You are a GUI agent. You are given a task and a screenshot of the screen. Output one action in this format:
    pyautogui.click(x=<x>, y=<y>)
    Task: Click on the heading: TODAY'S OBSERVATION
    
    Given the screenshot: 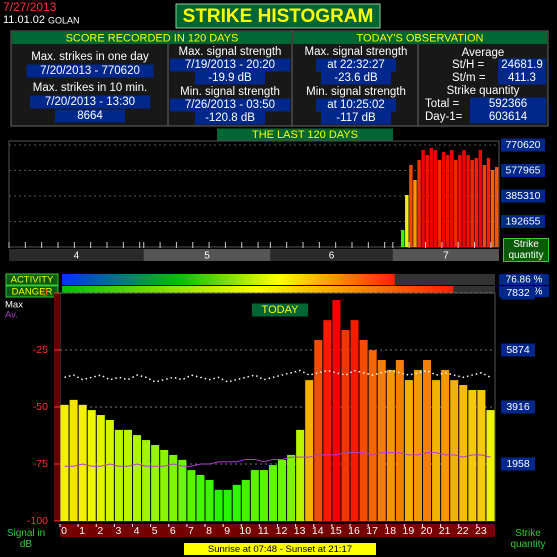 What is the action you would take?
    pyautogui.click(x=420, y=38)
    